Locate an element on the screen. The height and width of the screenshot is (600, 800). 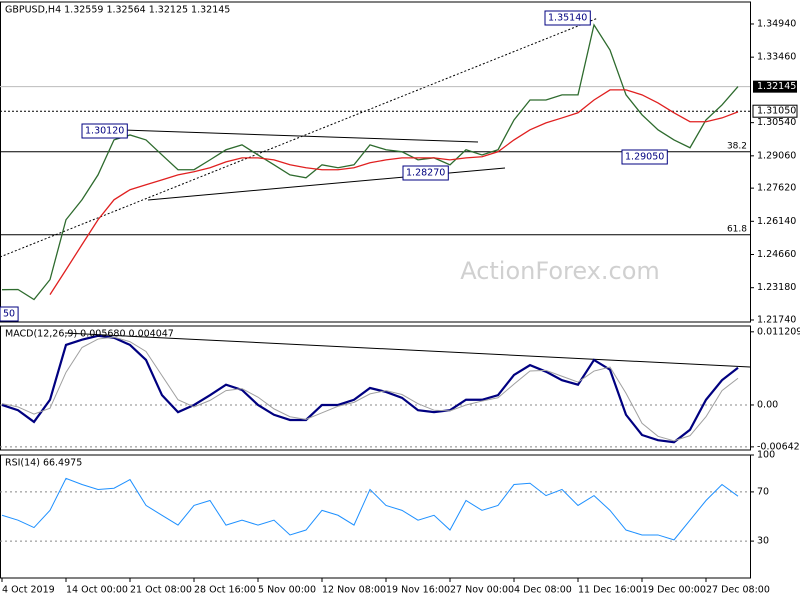
x-tick-label: 4 Dec 08:00 is located at coordinates (543, 590).